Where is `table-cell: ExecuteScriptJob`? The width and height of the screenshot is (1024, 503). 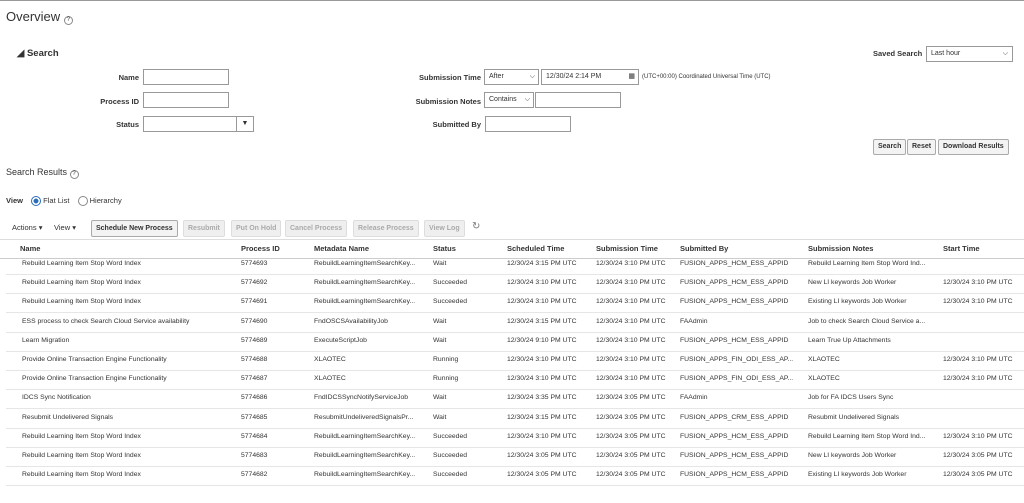
table-cell: ExecuteScriptJob is located at coordinates (340, 340).